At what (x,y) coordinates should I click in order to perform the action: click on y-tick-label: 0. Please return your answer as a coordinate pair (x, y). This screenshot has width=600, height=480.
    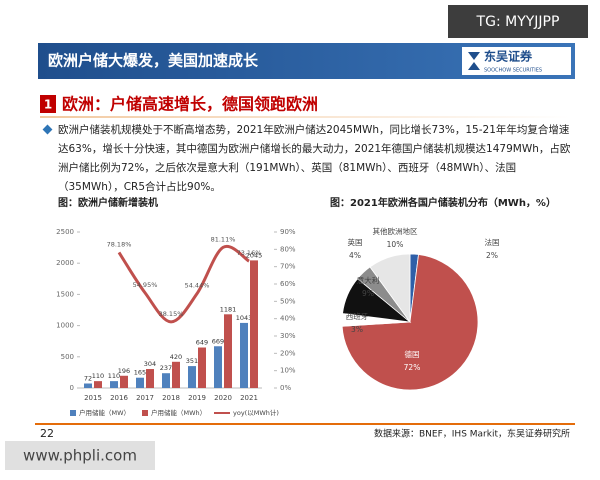
    Looking at the image, I should click on (72, 388).